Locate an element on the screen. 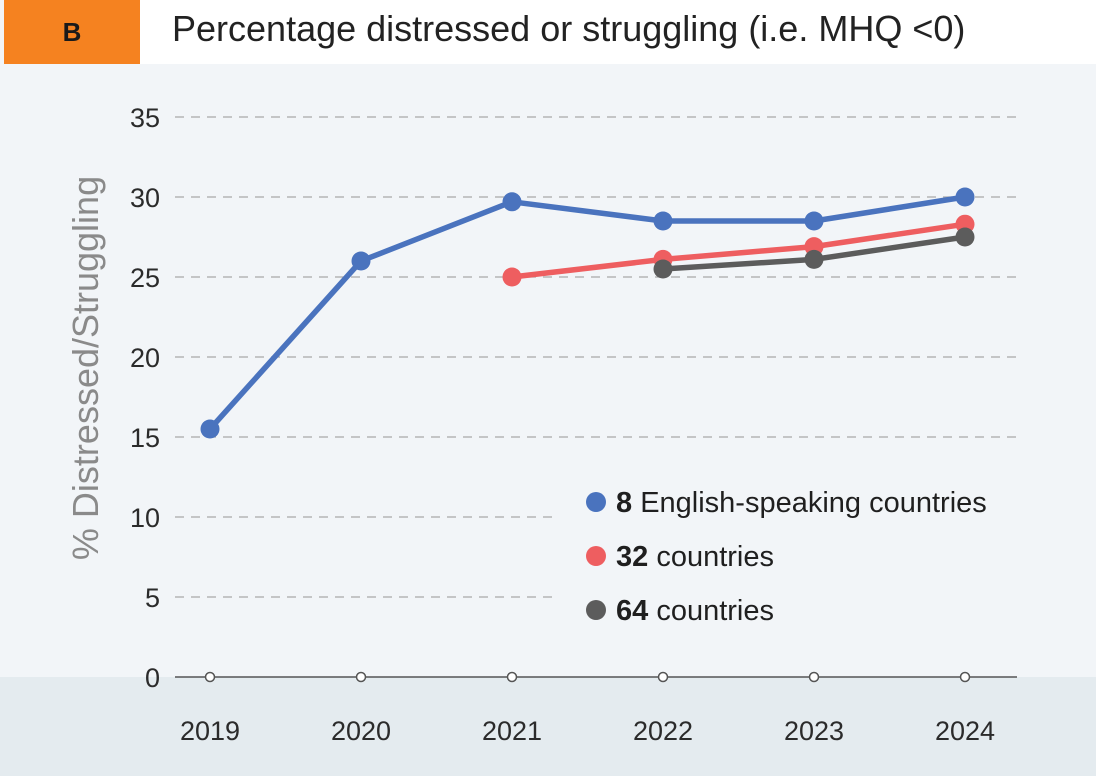 Image resolution: width=1096 pixels, height=776 pixels. x-tick-label-2019: 2019 is located at coordinates (210, 731).